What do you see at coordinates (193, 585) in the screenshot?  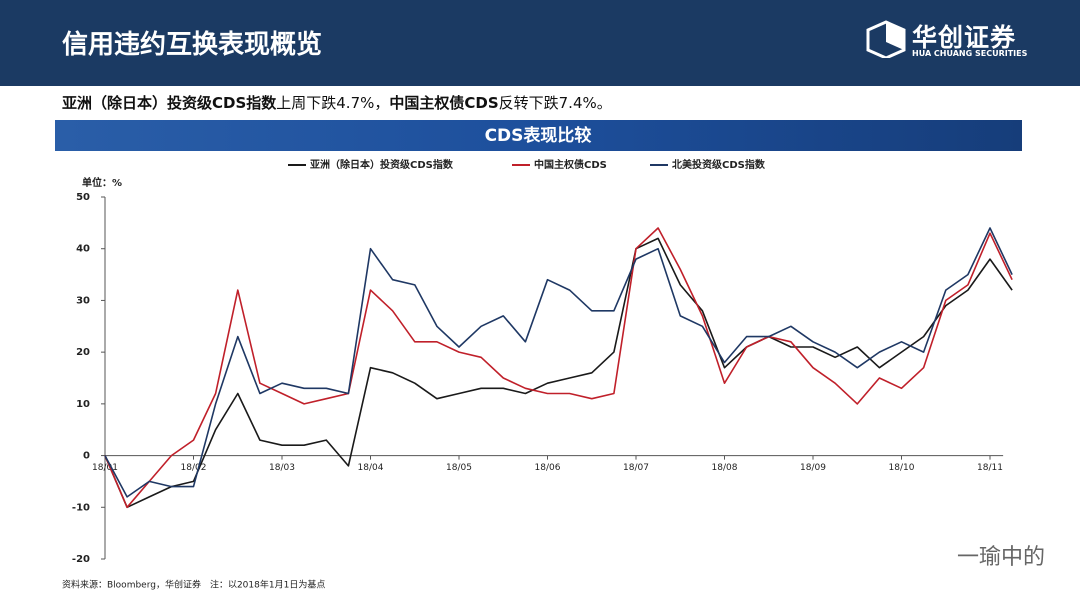 I see `source-note: 资料来源：Bloomberg，华创证券 注：以2018年1月1日为基点` at bounding box center [193, 585].